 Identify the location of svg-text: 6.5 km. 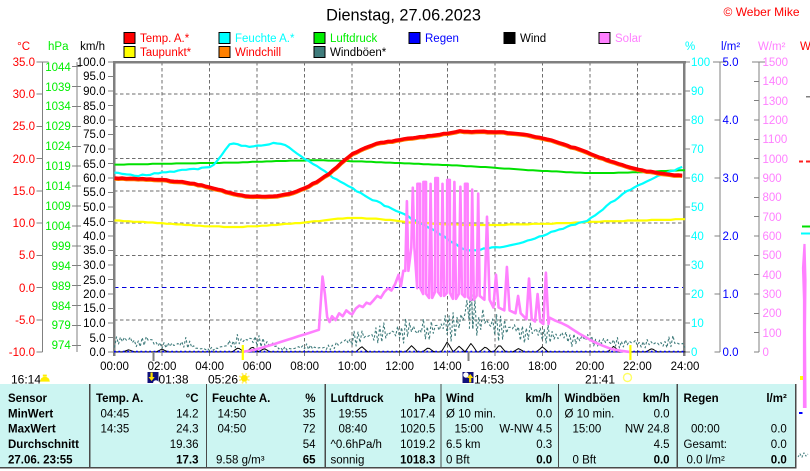
(463, 445).